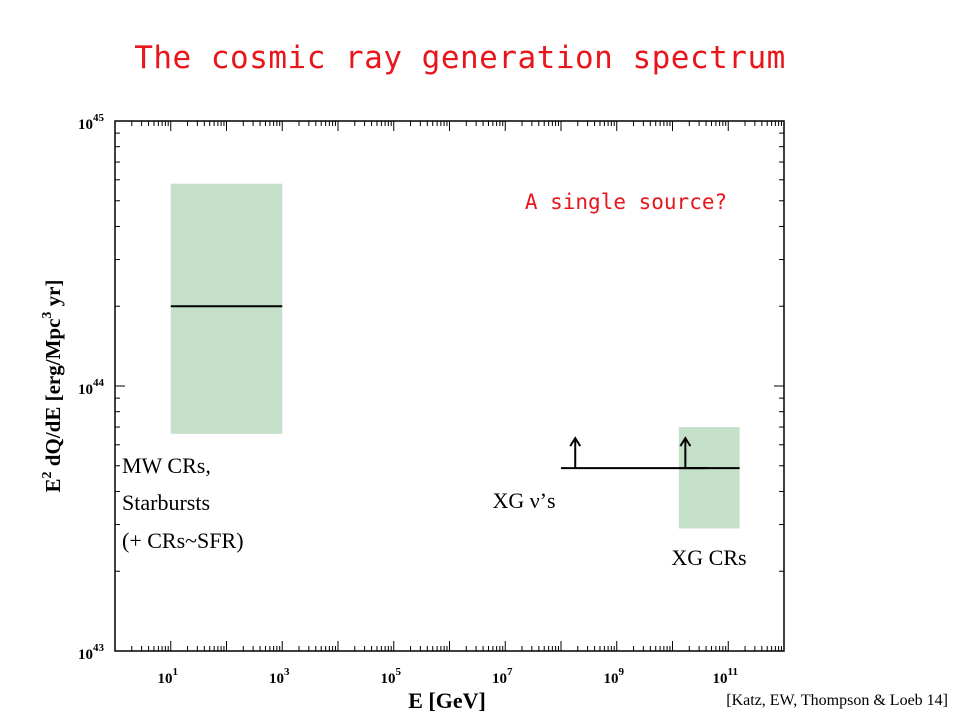 This screenshot has height=720, width=960. Describe the element at coordinates (168, 676) in the screenshot. I see `x-tick-label: 10¹` at that location.